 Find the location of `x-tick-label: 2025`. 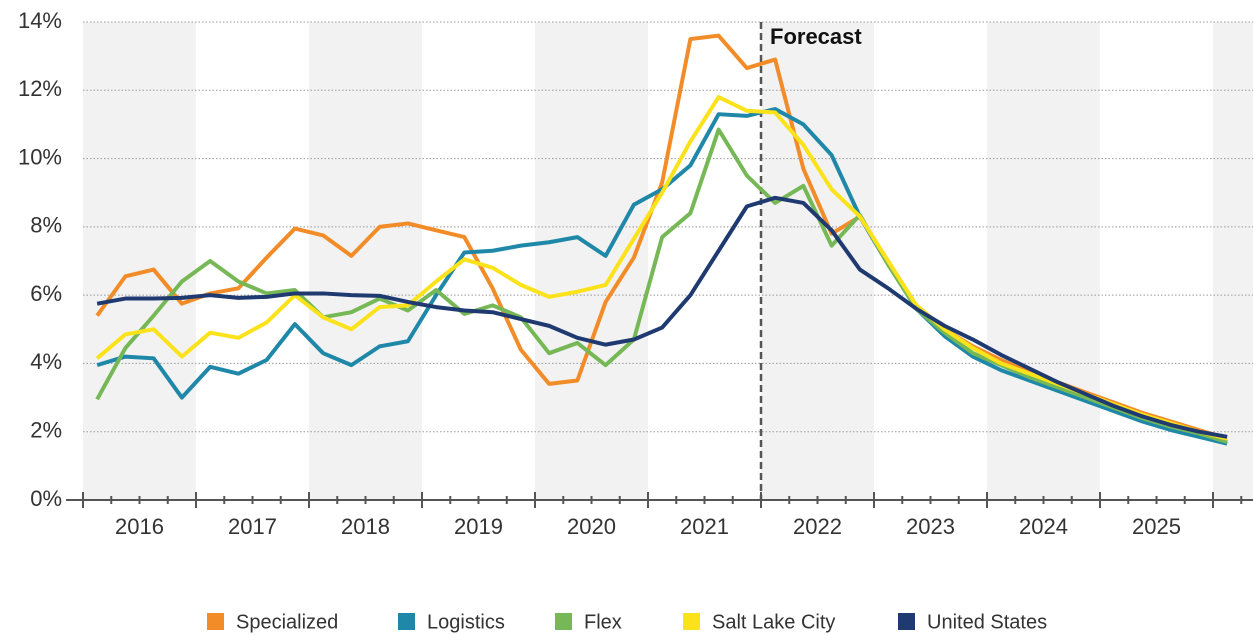

x-tick-label: 2025 is located at coordinates (1156, 526).